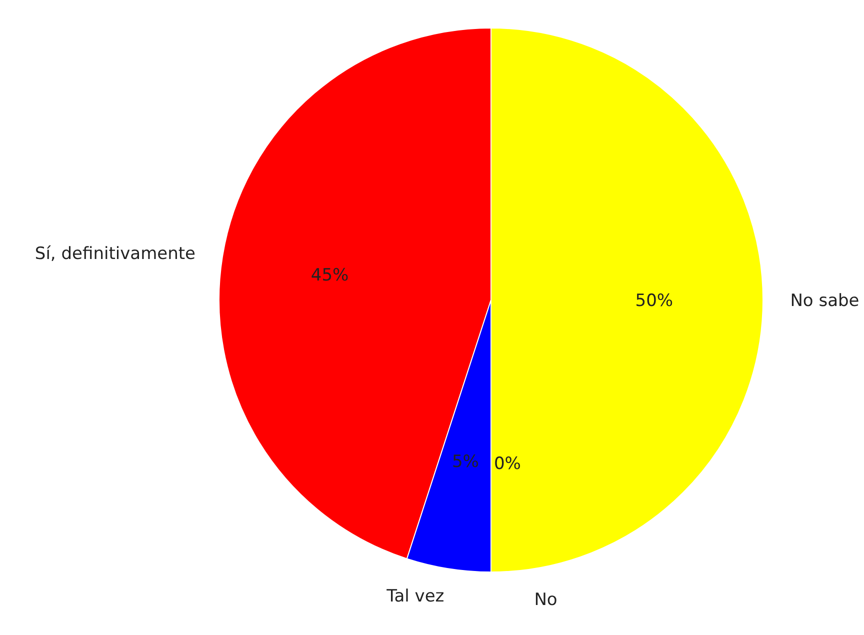 Image resolution: width=864 pixels, height=635 pixels. Describe the element at coordinates (654, 300) in the screenshot. I see `data-label: 50%` at that location.